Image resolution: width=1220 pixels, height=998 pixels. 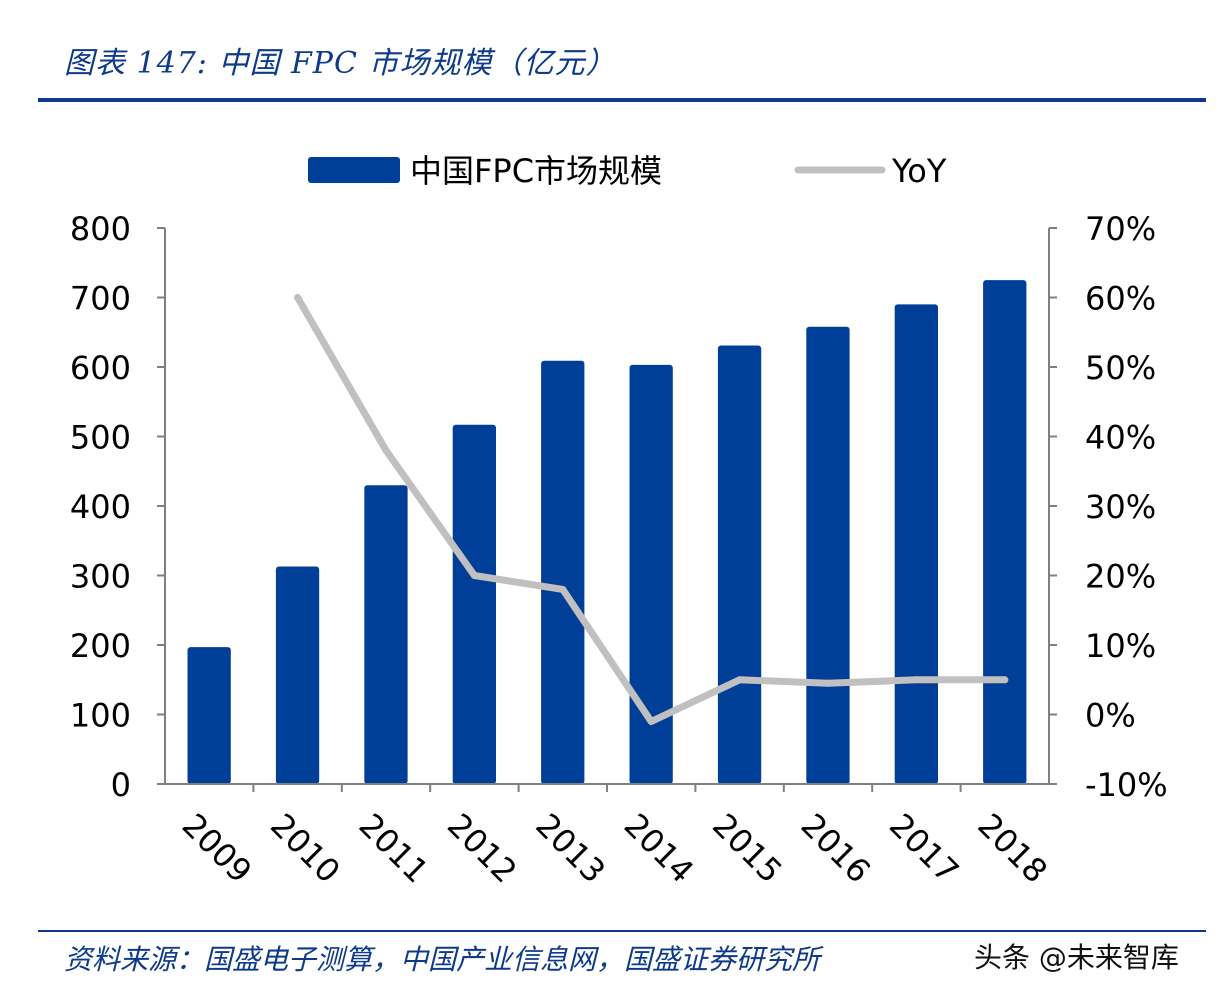 What do you see at coordinates (622, 100) in the screenshot?
I see `title-divider` at bounding box center [622, 100].